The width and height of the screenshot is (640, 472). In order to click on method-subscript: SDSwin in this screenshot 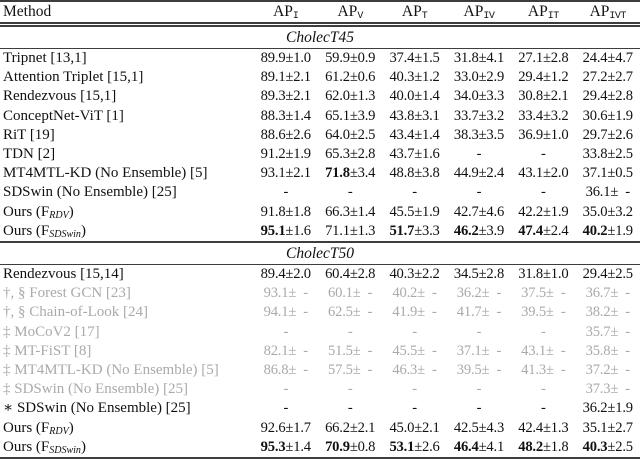, I will do `click(65, 234)`.